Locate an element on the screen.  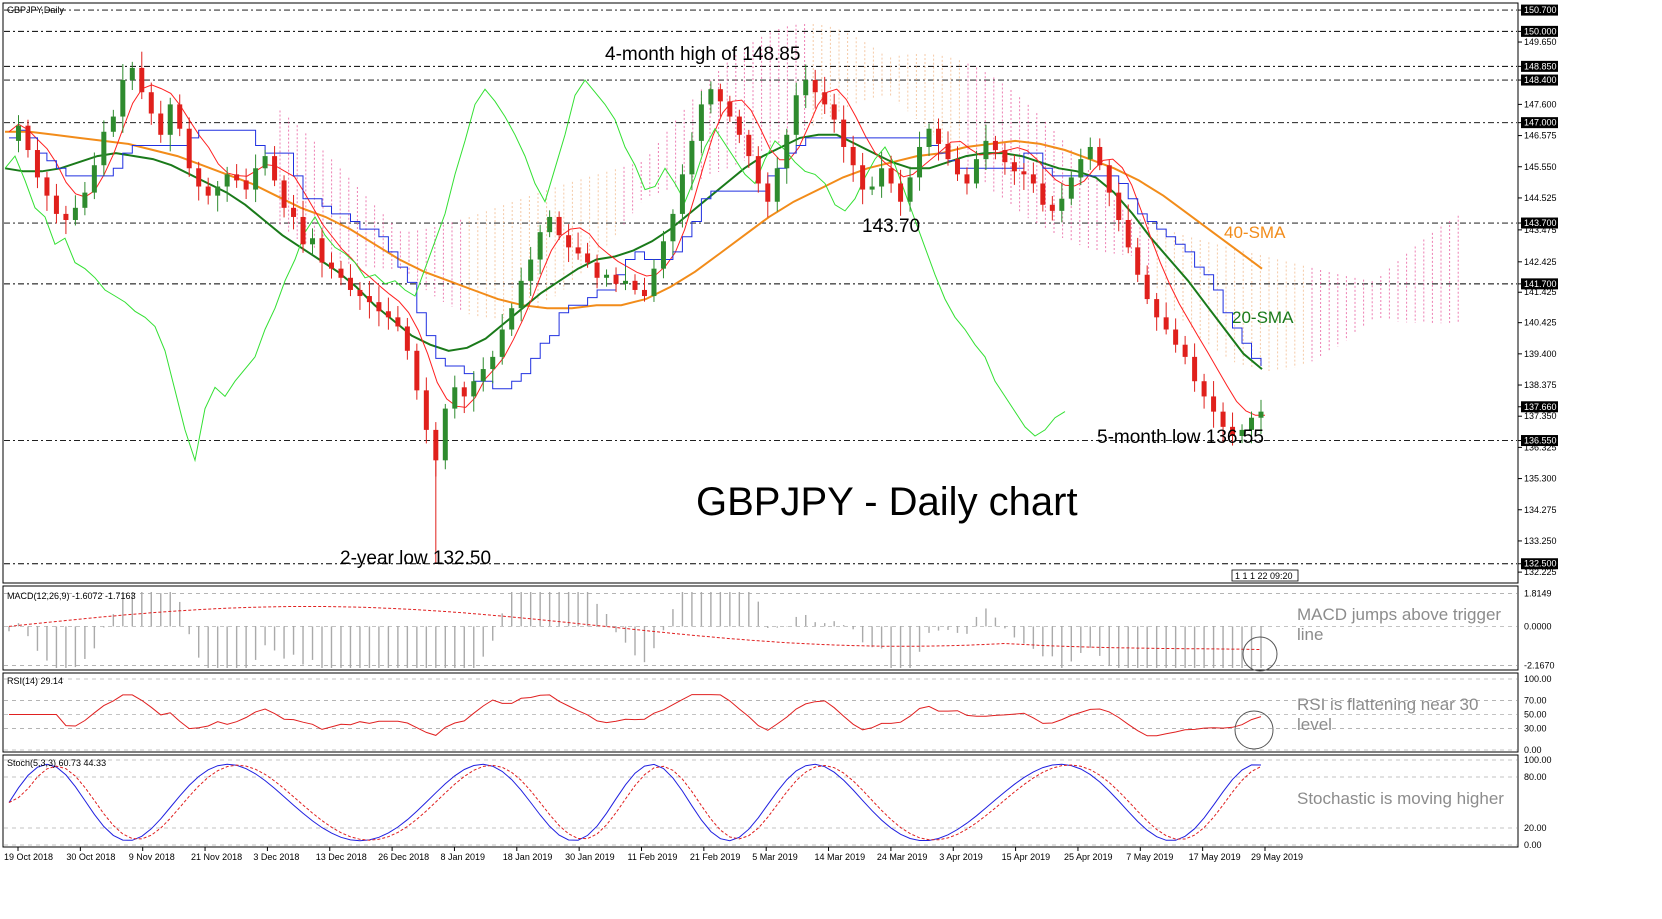
price-tick-label: 147.600 is located at coordinates (1540, 104).